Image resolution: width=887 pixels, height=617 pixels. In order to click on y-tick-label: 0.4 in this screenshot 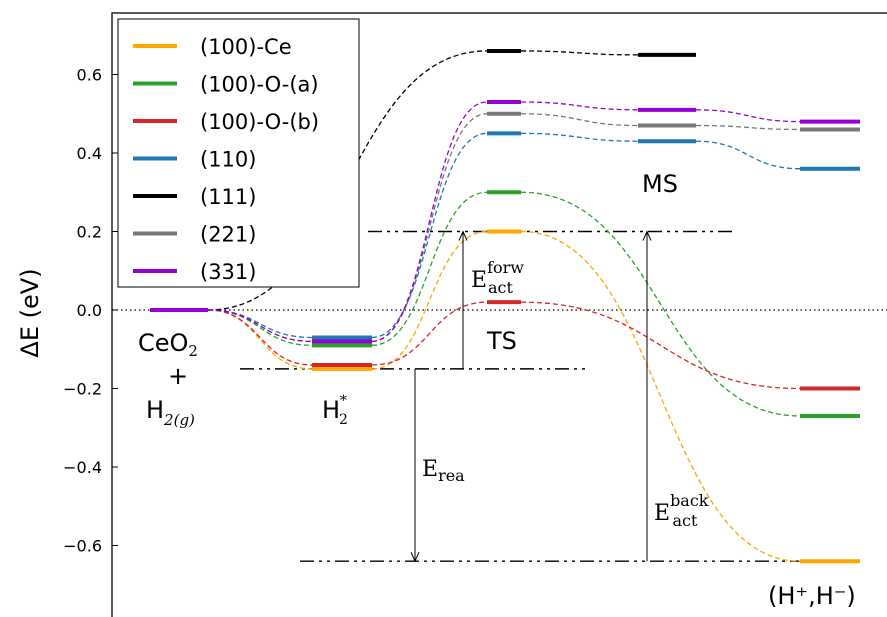, I will do `click(89, 153)`.